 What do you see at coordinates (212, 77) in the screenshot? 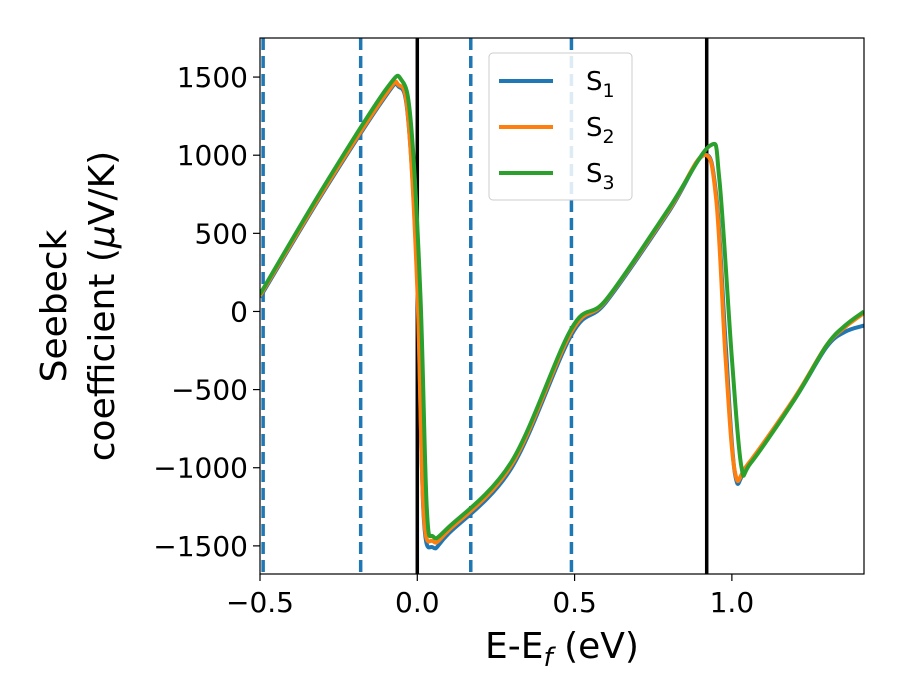
I see `y-tick-label: 1500` at bounding box center [212, 77].